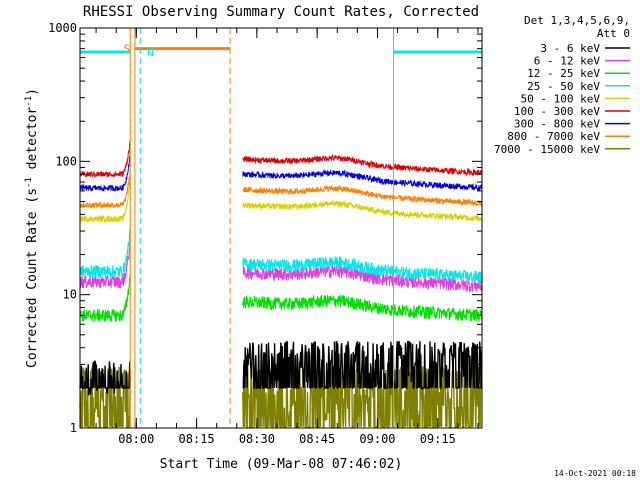 The height and width of the screenshot is (480, 640). What do you see at coordinates (570, 48) in the screenshot?
I see `legend-label: 3 - 6 keV` at bounding box center [570, 48].